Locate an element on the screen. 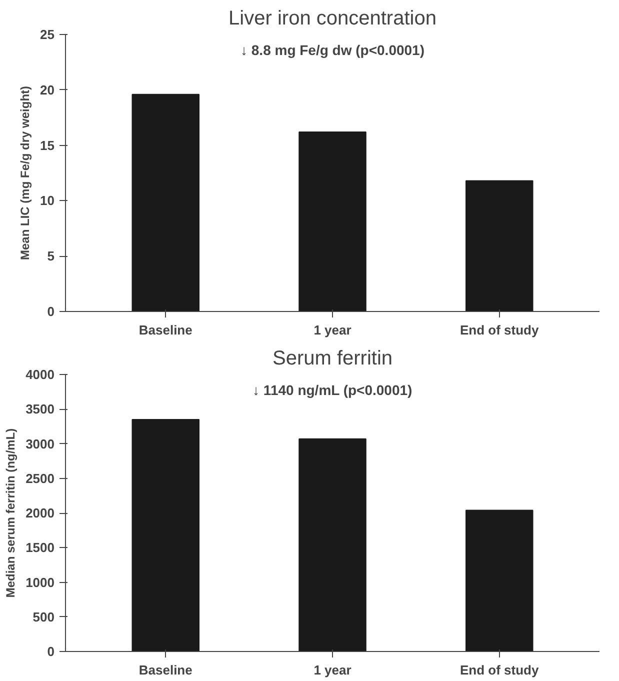 Image resolution: width=619 pixels, height=681 pixels. y-tick-label: 2000 is located at coordinates (40, 513).